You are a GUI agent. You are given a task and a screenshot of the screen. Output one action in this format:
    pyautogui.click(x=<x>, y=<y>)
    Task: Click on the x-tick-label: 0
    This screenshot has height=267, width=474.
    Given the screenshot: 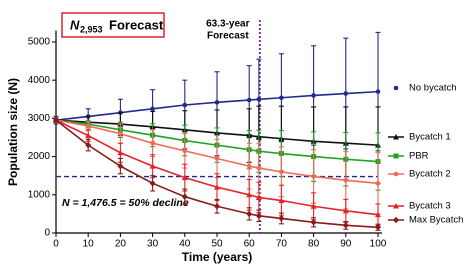 What is the action you would take?
    pyautogui.click(x=56, y=244)
    